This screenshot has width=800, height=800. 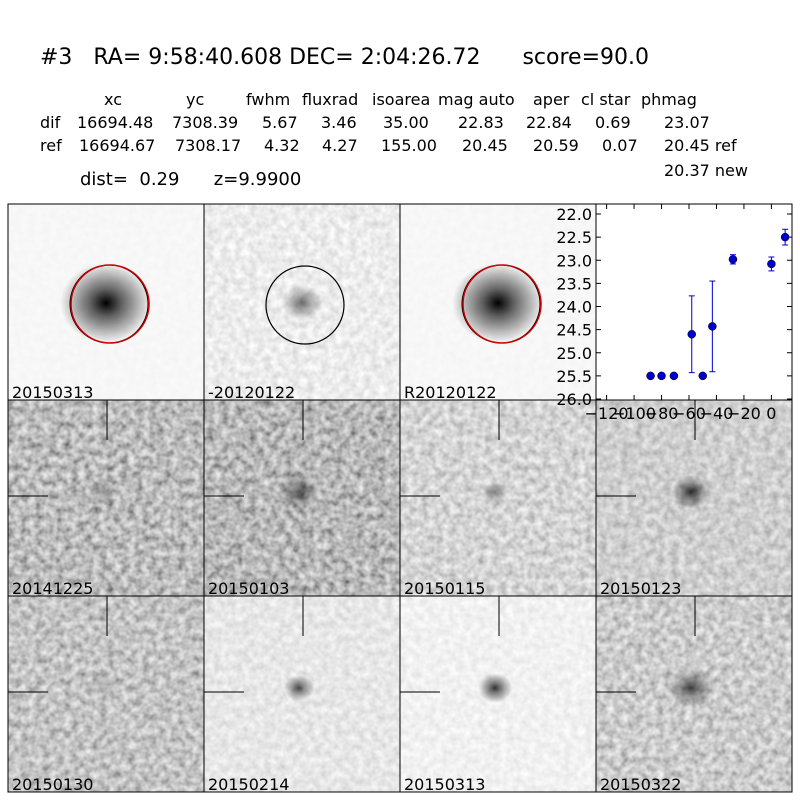 What do you see at coordinates (574, 399) in the screenshot?
I see `y-tick-label: 26.0` at bounding box center [574, 399].